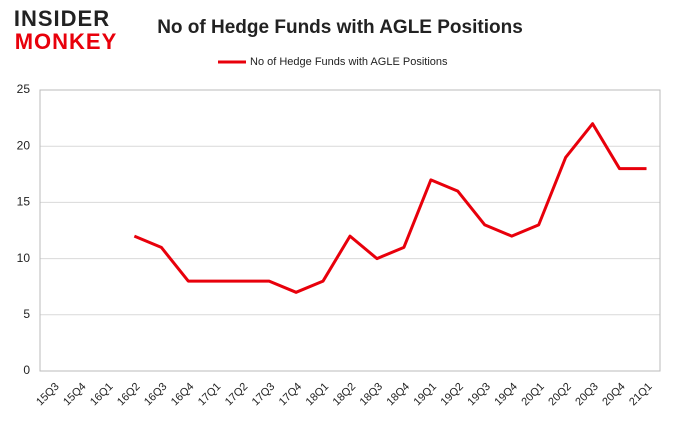  I want to click on y-tick-label: 20, so click(24, 145).